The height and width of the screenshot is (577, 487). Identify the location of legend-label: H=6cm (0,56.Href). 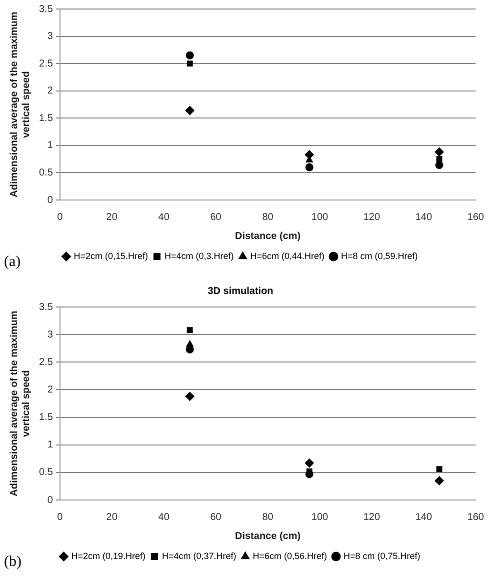
(290, 555).